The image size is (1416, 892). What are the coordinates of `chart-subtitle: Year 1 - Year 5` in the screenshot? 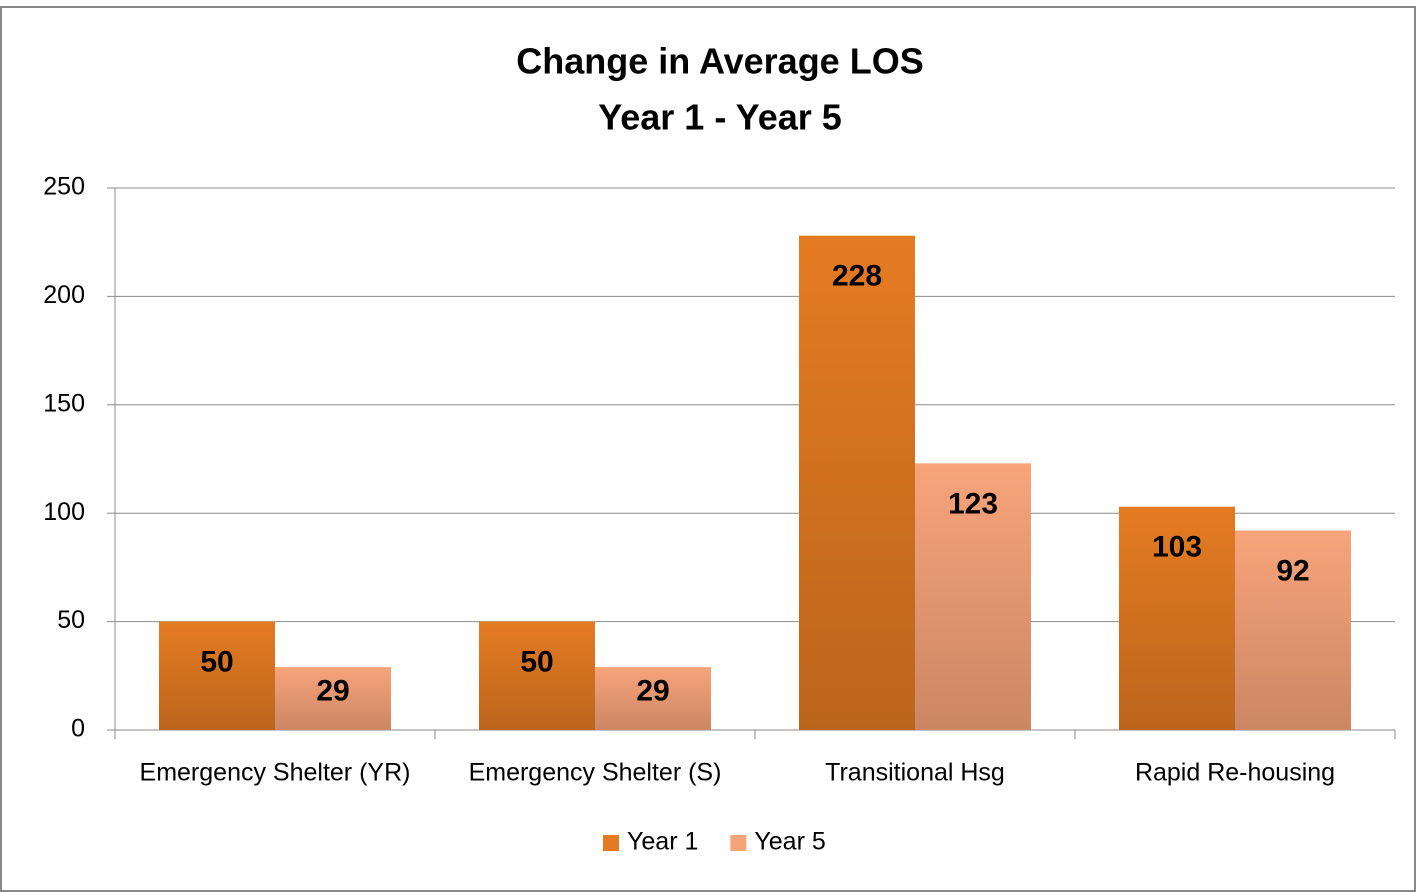 It's located at (720, 117).